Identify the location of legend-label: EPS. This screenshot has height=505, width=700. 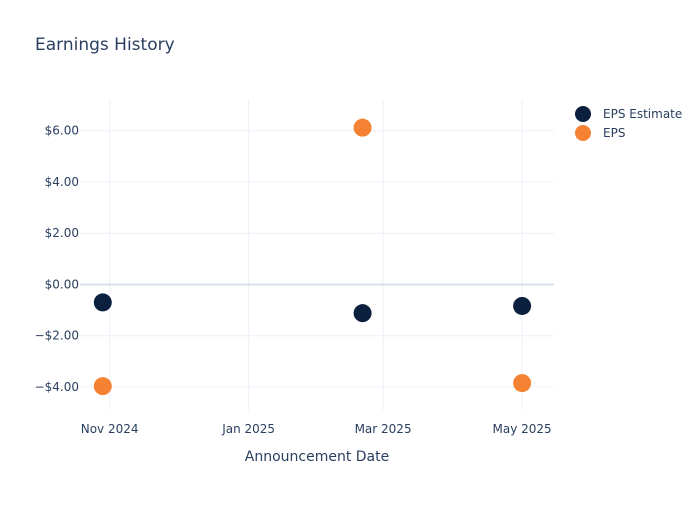
(614, 133).